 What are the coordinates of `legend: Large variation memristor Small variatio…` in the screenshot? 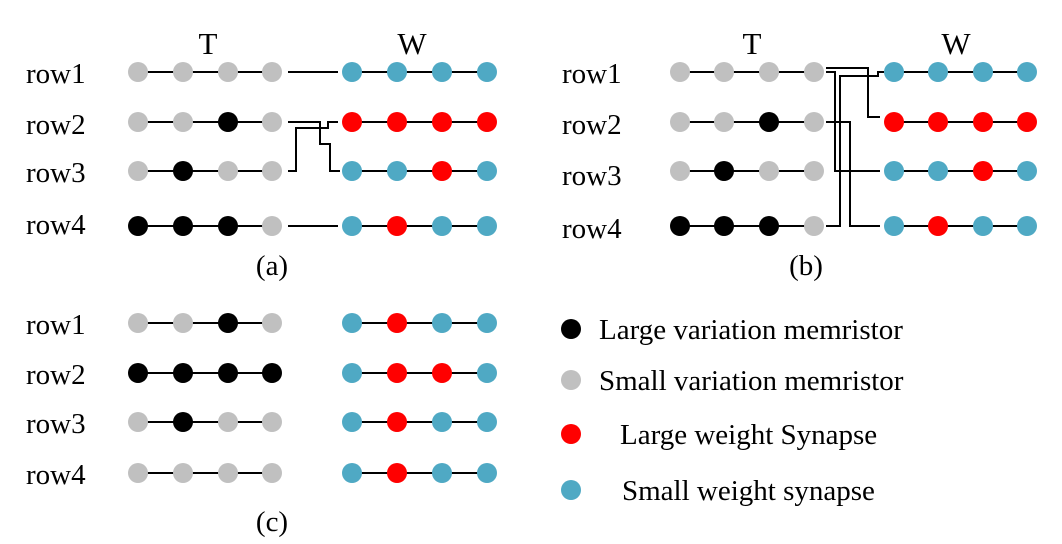 It's located at (732, 410).